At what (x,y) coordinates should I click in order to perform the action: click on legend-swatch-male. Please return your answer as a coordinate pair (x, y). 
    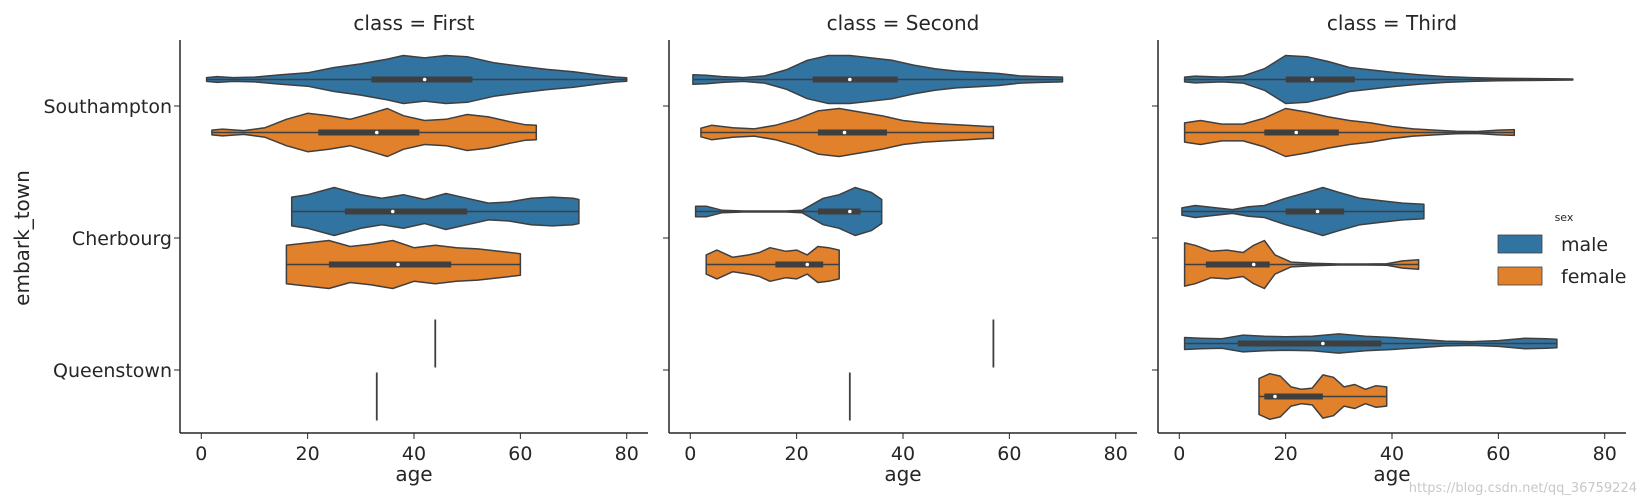
    Looking at the image, I should click on (1520, 244).